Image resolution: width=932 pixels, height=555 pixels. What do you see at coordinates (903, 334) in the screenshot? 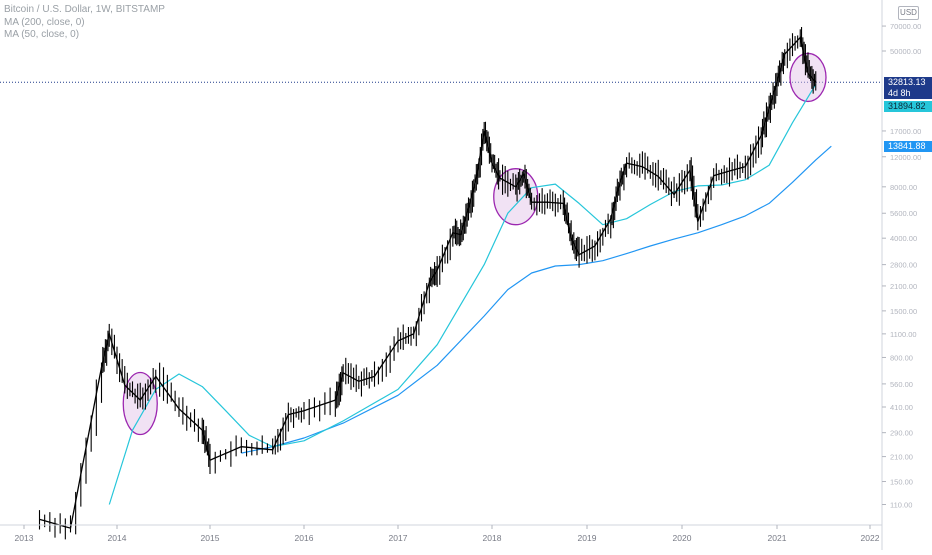
I see `y-tick-label: 1100.00` at bounding box center [903, 334].